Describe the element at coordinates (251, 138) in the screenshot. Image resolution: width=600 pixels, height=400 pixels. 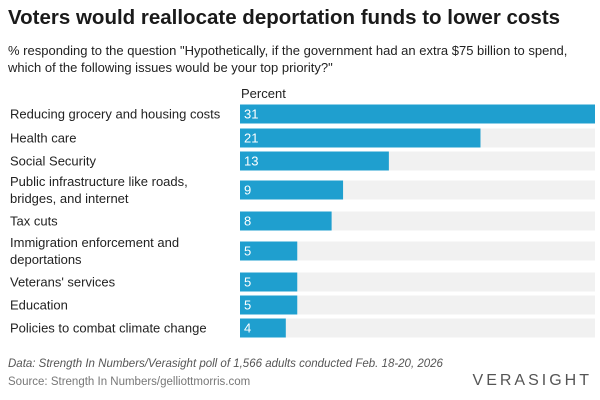
I see `bar-value-label: 21` at that location.